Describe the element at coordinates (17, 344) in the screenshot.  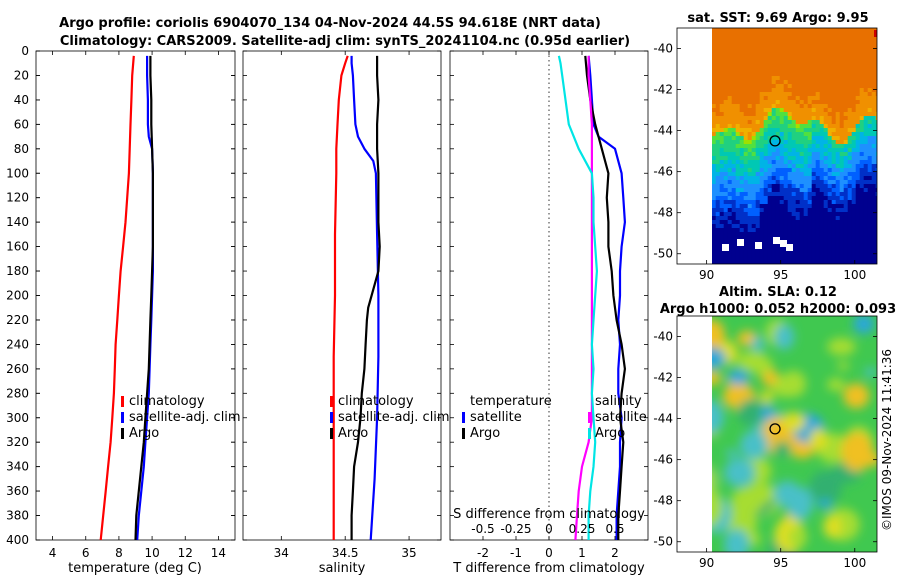
I see `depth-tick-label: 240` at that location.